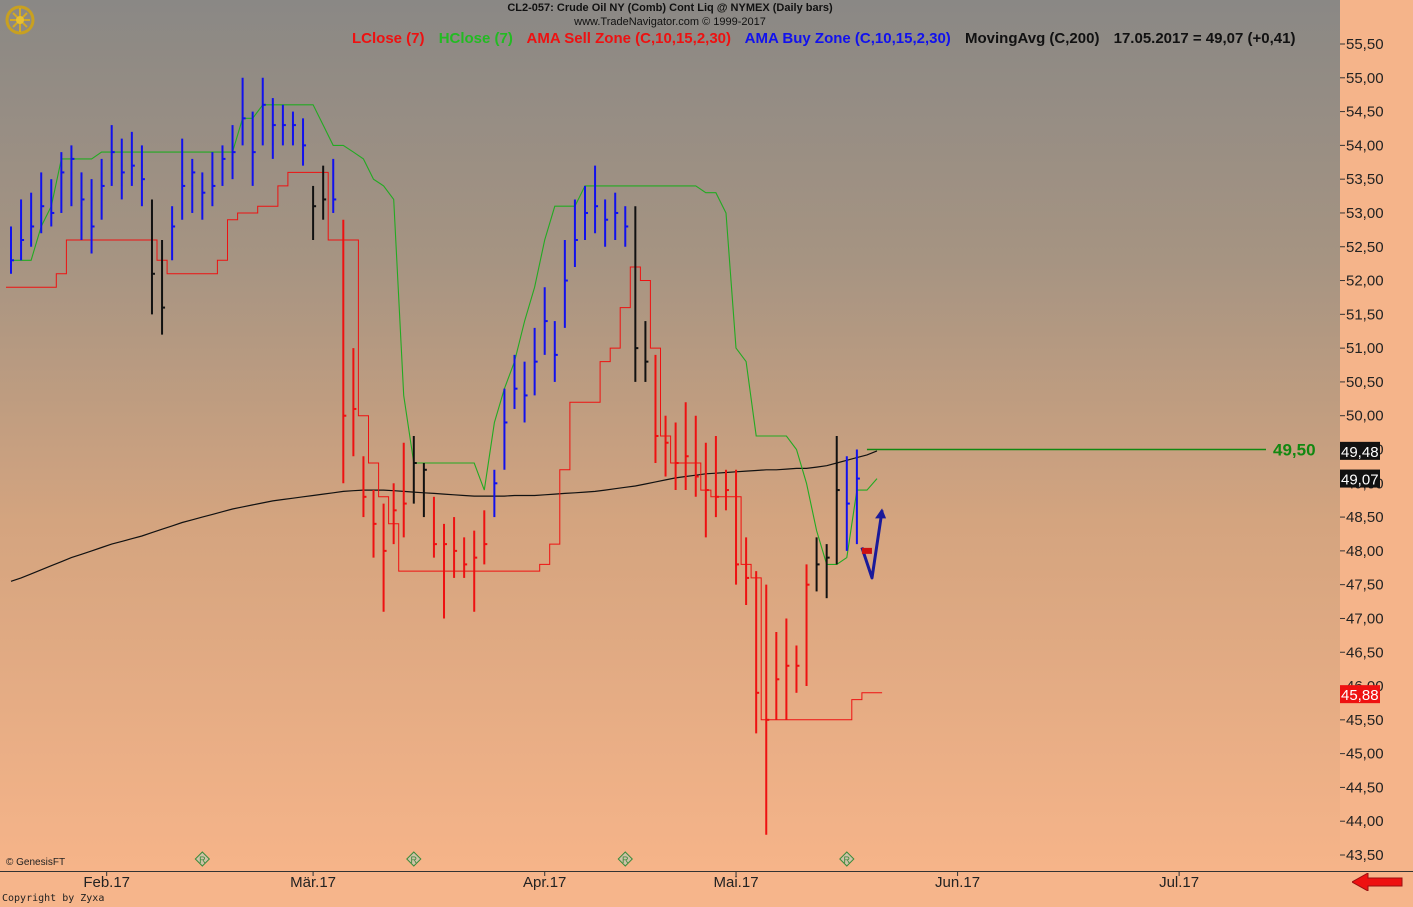  What do you see at coordinates (670, 22) in the screenshot?
I see `chart-source: www.TradeNavigator.com © 1999-2017` at bounding box center [670, 22].